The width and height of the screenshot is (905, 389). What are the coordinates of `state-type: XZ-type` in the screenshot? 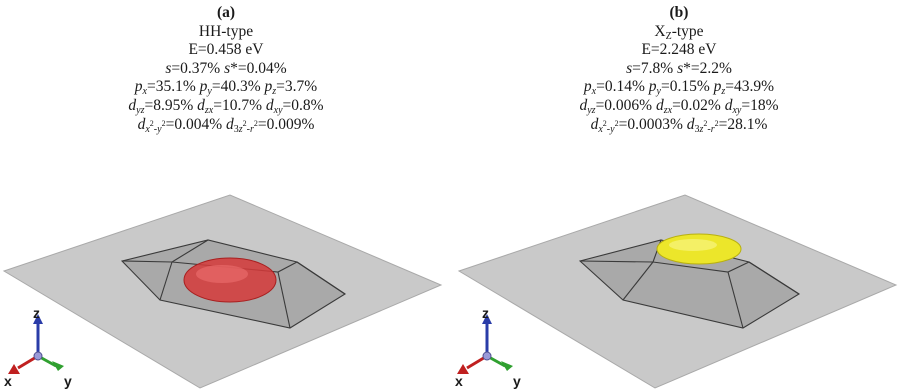 It's located at (679, 32).